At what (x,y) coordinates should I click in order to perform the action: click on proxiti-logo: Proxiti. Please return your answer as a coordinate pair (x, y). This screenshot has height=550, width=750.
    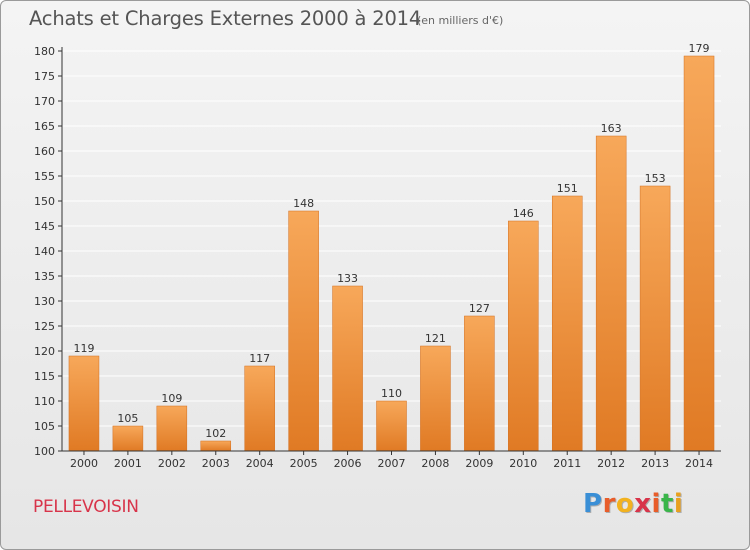
    Looking at the image, I should click on (633, 504).